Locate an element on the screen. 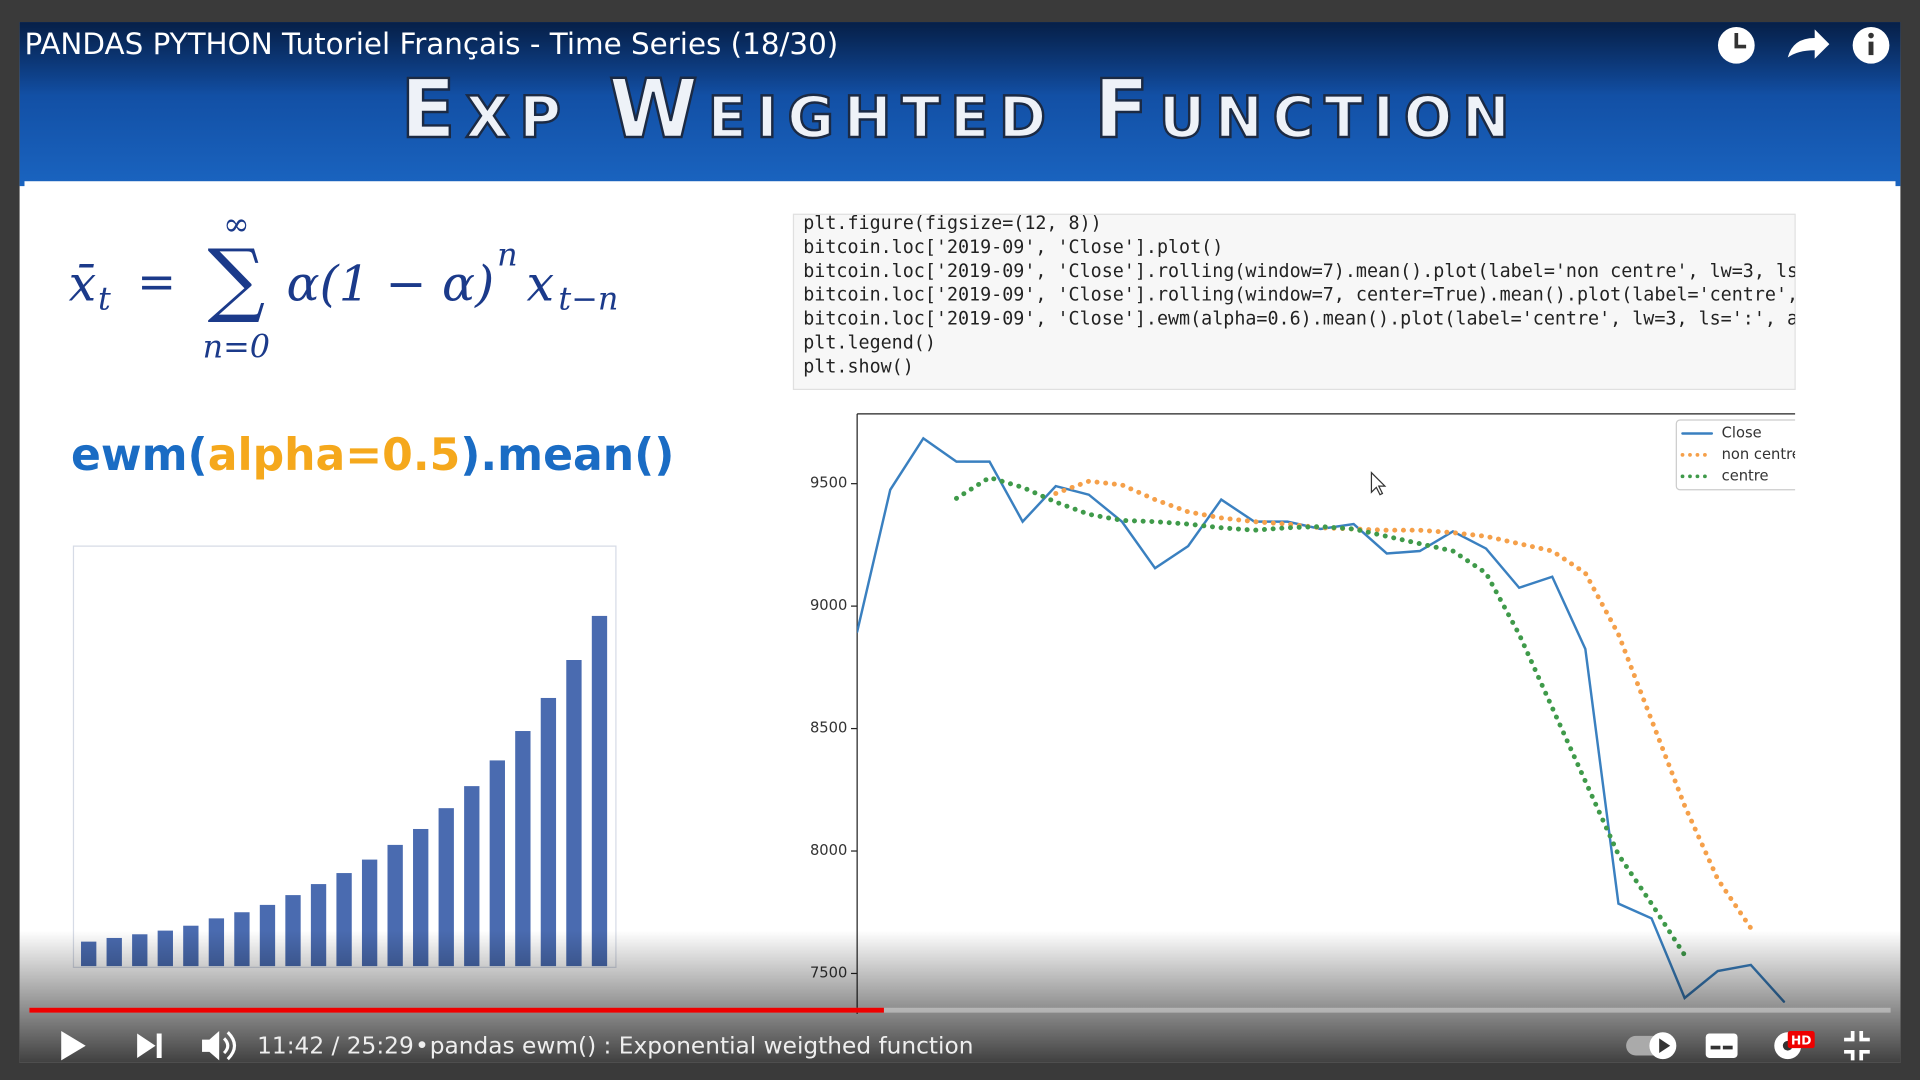 Image resolution: width=1920 pixels, height=1080 pixels. code-cell is located at coordinates (1294, 301).